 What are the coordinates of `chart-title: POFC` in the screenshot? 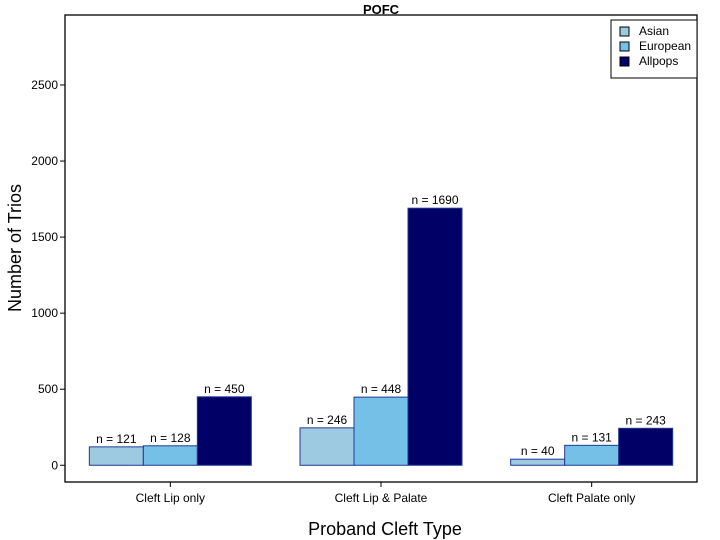 It's located at (381, 9).